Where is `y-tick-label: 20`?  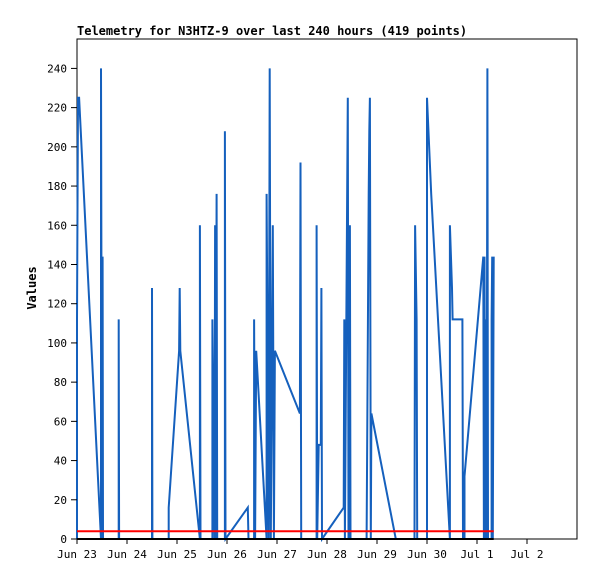 y-tick-label: 20 is located at coordinates (60, 500).